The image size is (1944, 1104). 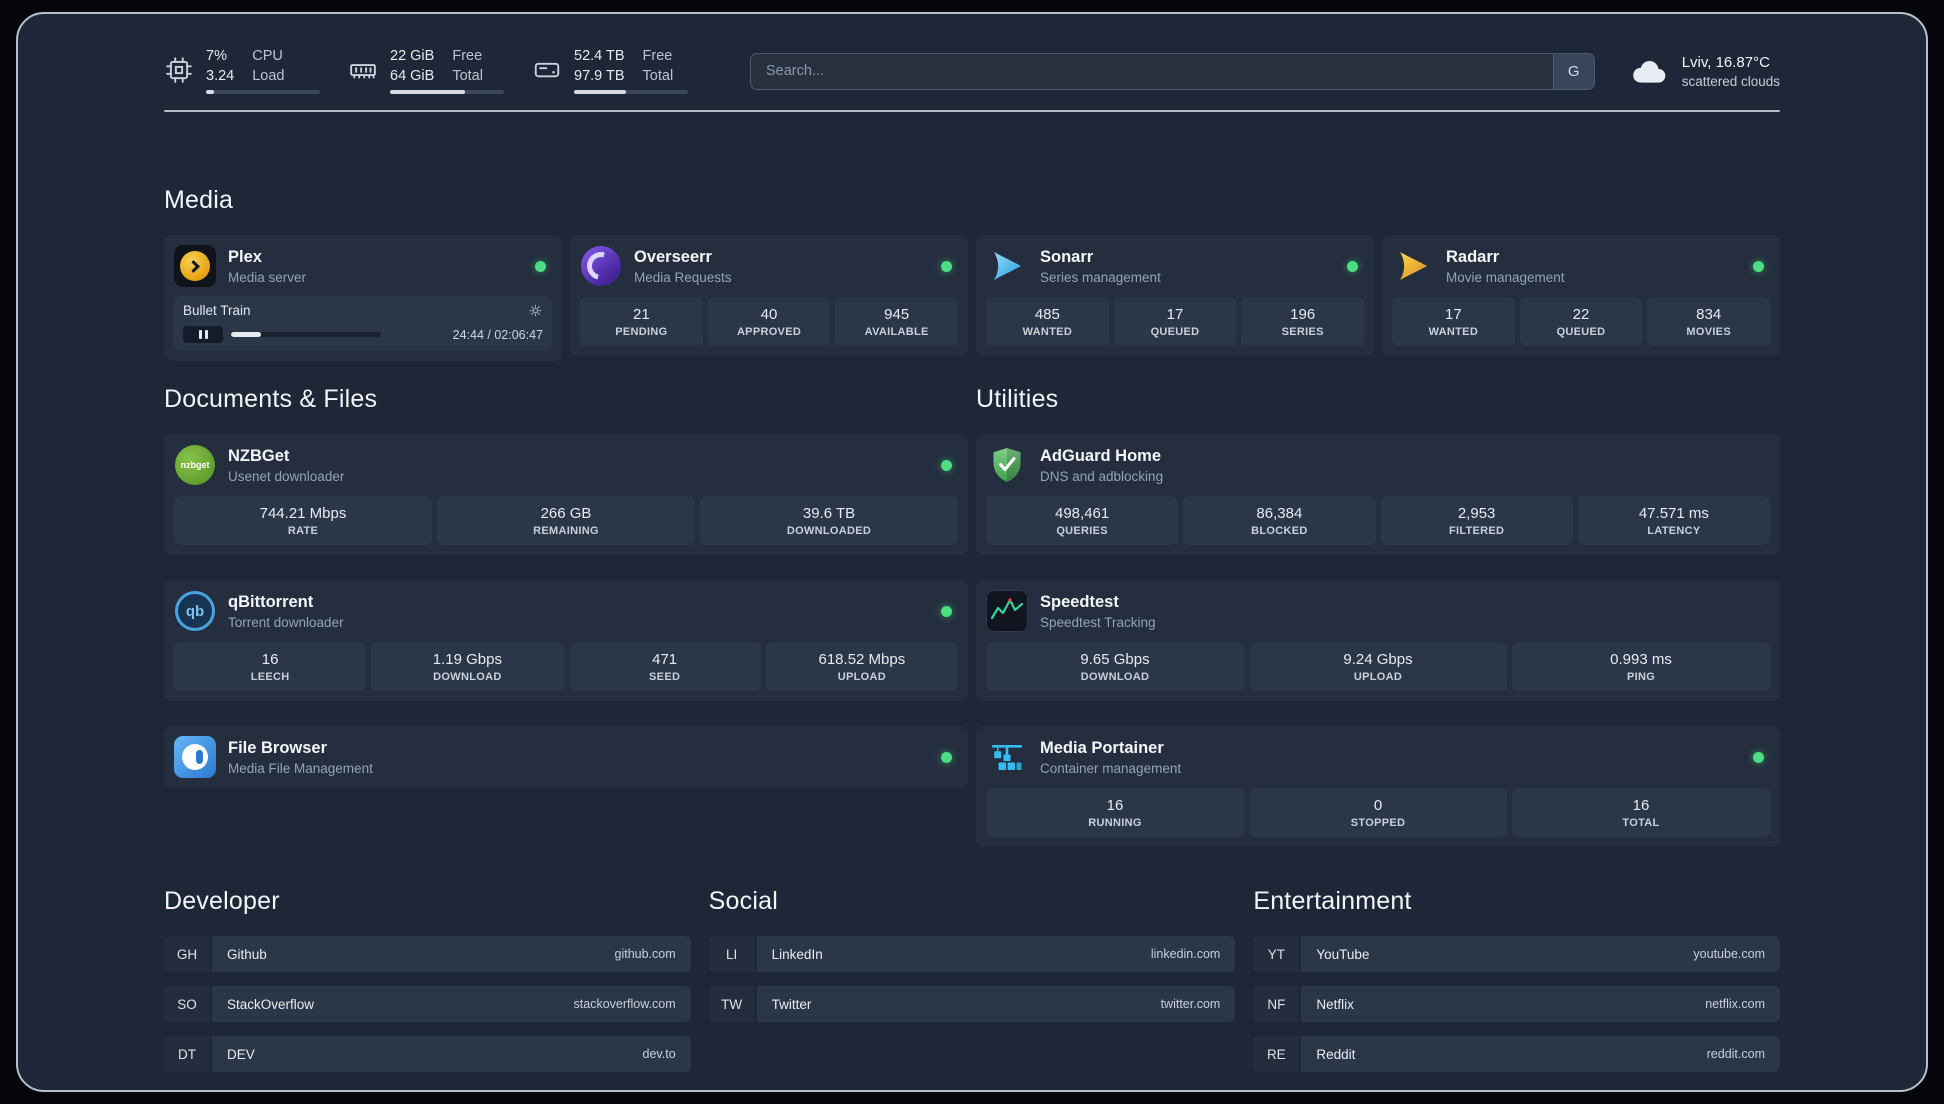 What do you see at coordinates (1303, 322) in the screenshot?
I see `stat-series: 196 SERIES` at bounding box center [1303, 322].